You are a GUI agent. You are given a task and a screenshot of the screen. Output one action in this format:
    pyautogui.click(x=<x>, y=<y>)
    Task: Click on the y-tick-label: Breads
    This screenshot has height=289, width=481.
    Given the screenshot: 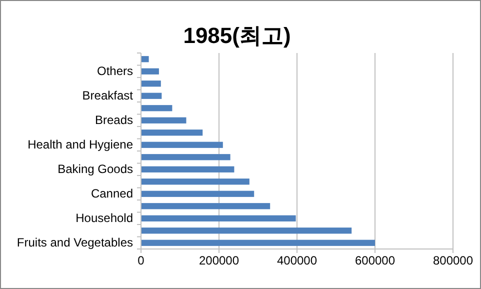 What is the action you would take?
    pyautogui.click(x=113, y=120)
    